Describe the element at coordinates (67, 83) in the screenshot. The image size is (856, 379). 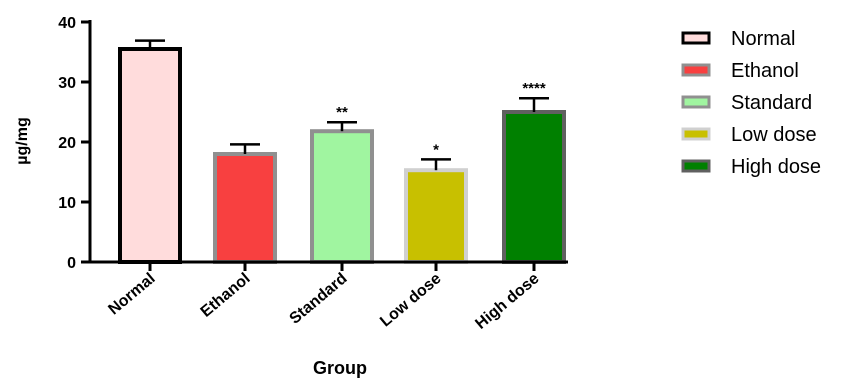
I see `y-tick-label: 30` at that location.